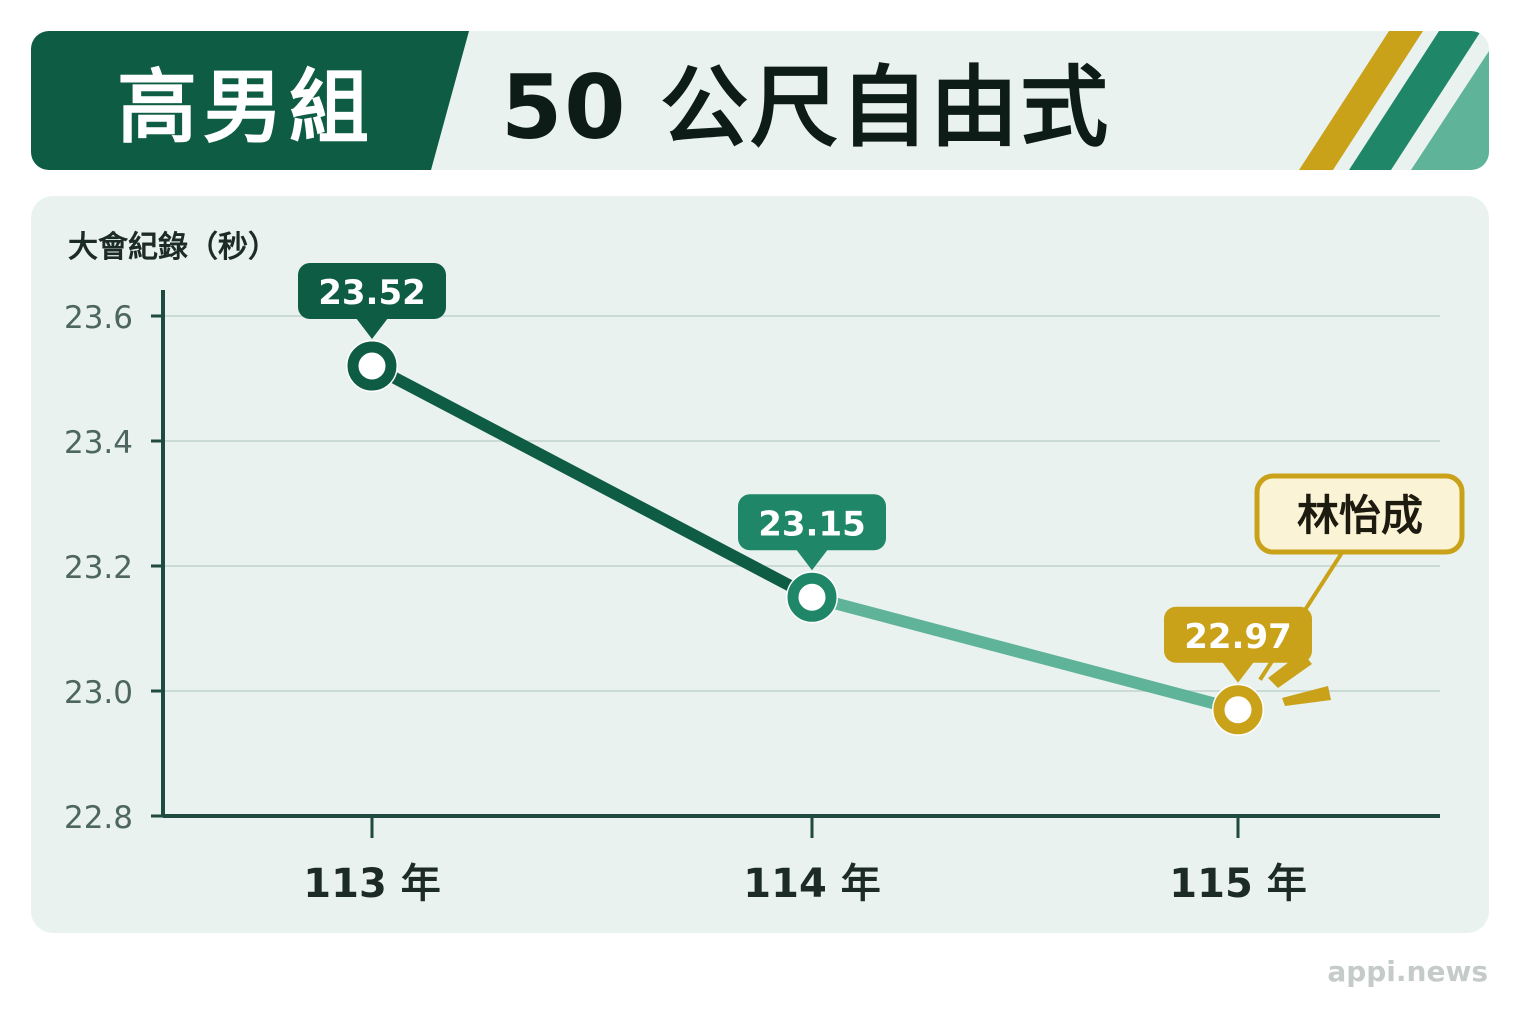 This screenshot has width=1520, height=1013. Describe the element at coordinates (806, 107) in the screenshot. I see `event-title: 50 公尺自由式` at that location.